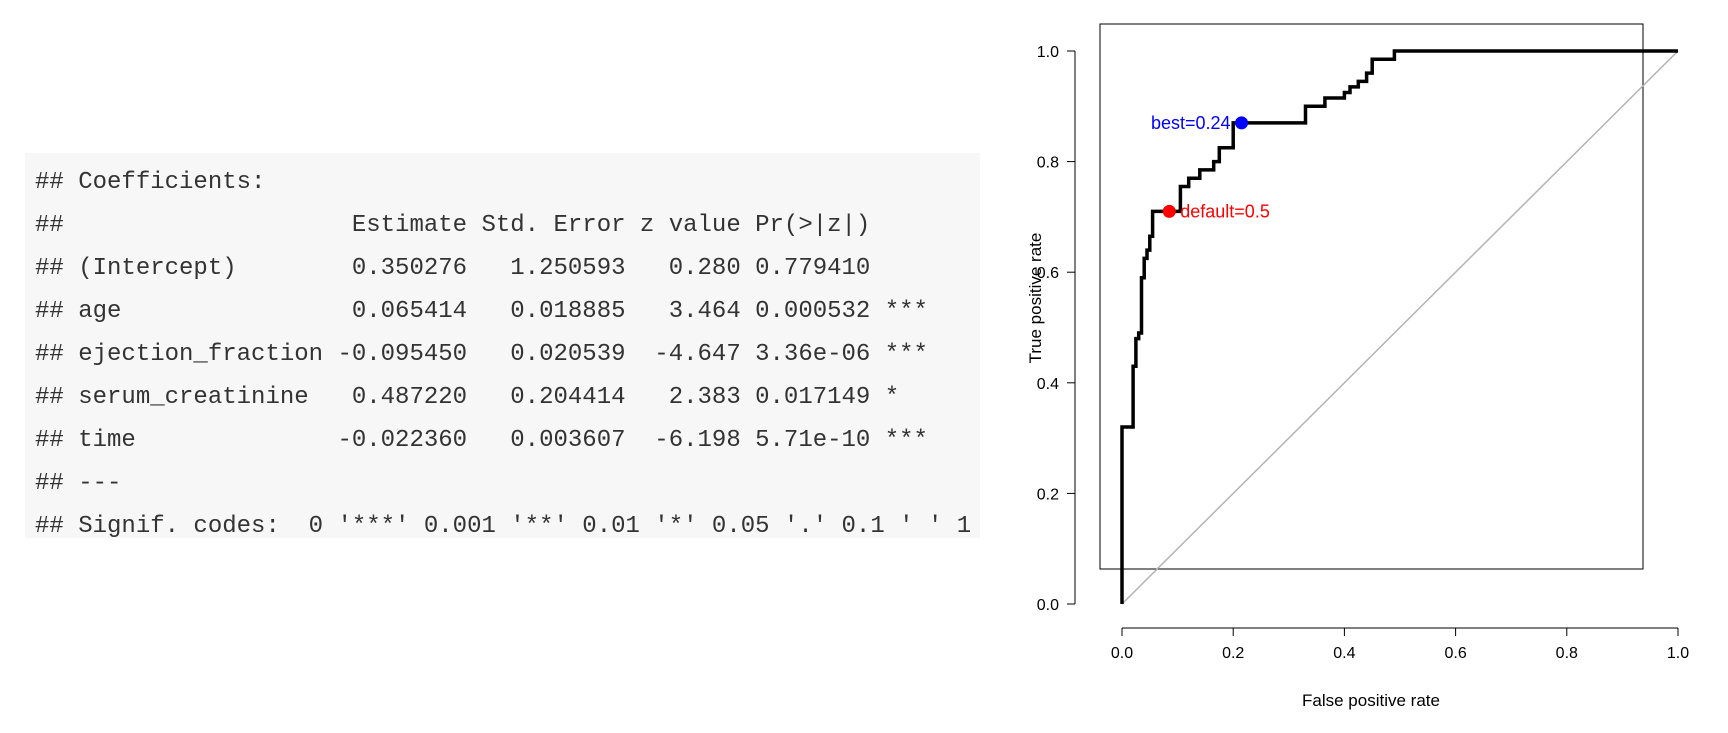 Image resolution: width=1728 pixels, height=733 pixels. What do you see at coordinates (1169, 211) in the screenshot?
I see `default-threshold-point` at bounding box center [1169, 211].